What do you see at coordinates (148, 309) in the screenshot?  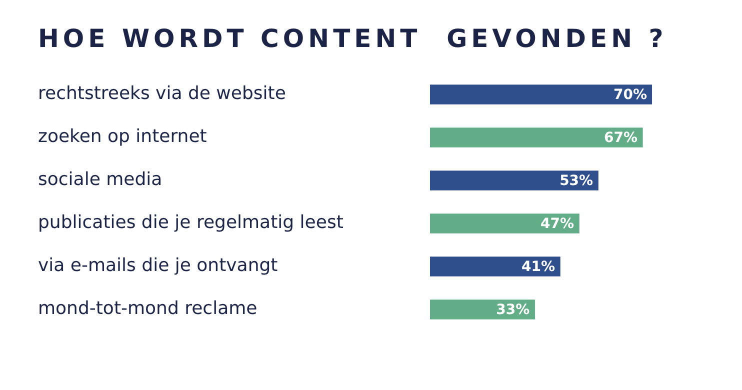 I see `y-tick-label: mond-tot-mond reclame` at bounding box center [148, 309].